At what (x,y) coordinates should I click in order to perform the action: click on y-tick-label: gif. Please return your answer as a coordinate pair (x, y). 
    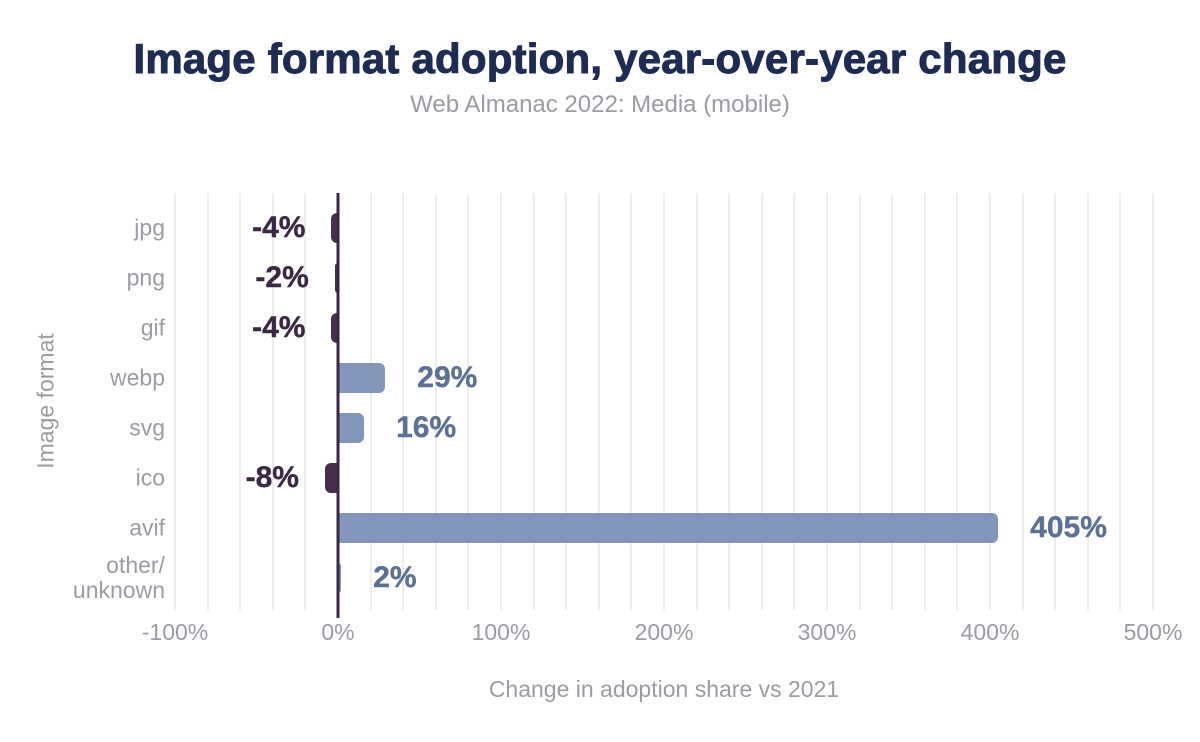
    Looking at the image, I should click on (152, 327).